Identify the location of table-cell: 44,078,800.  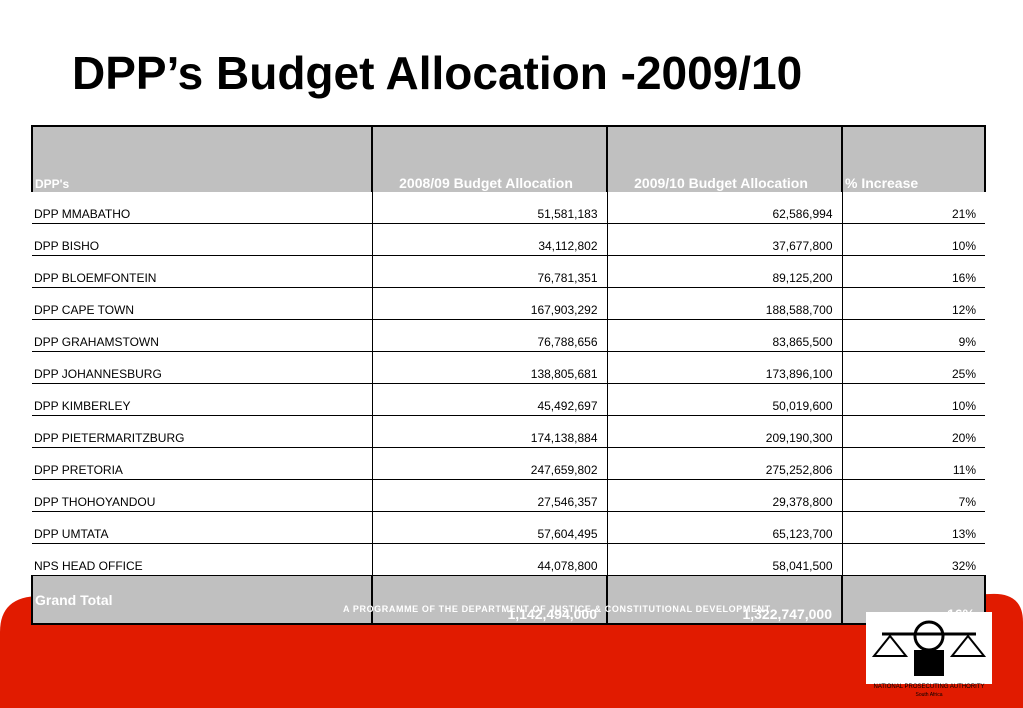
(489, 559).